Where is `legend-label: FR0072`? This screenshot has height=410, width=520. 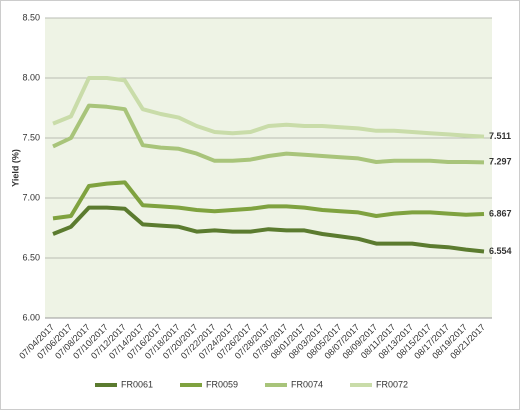
legend-label: FR0072 is located at coordinates (392, 384).